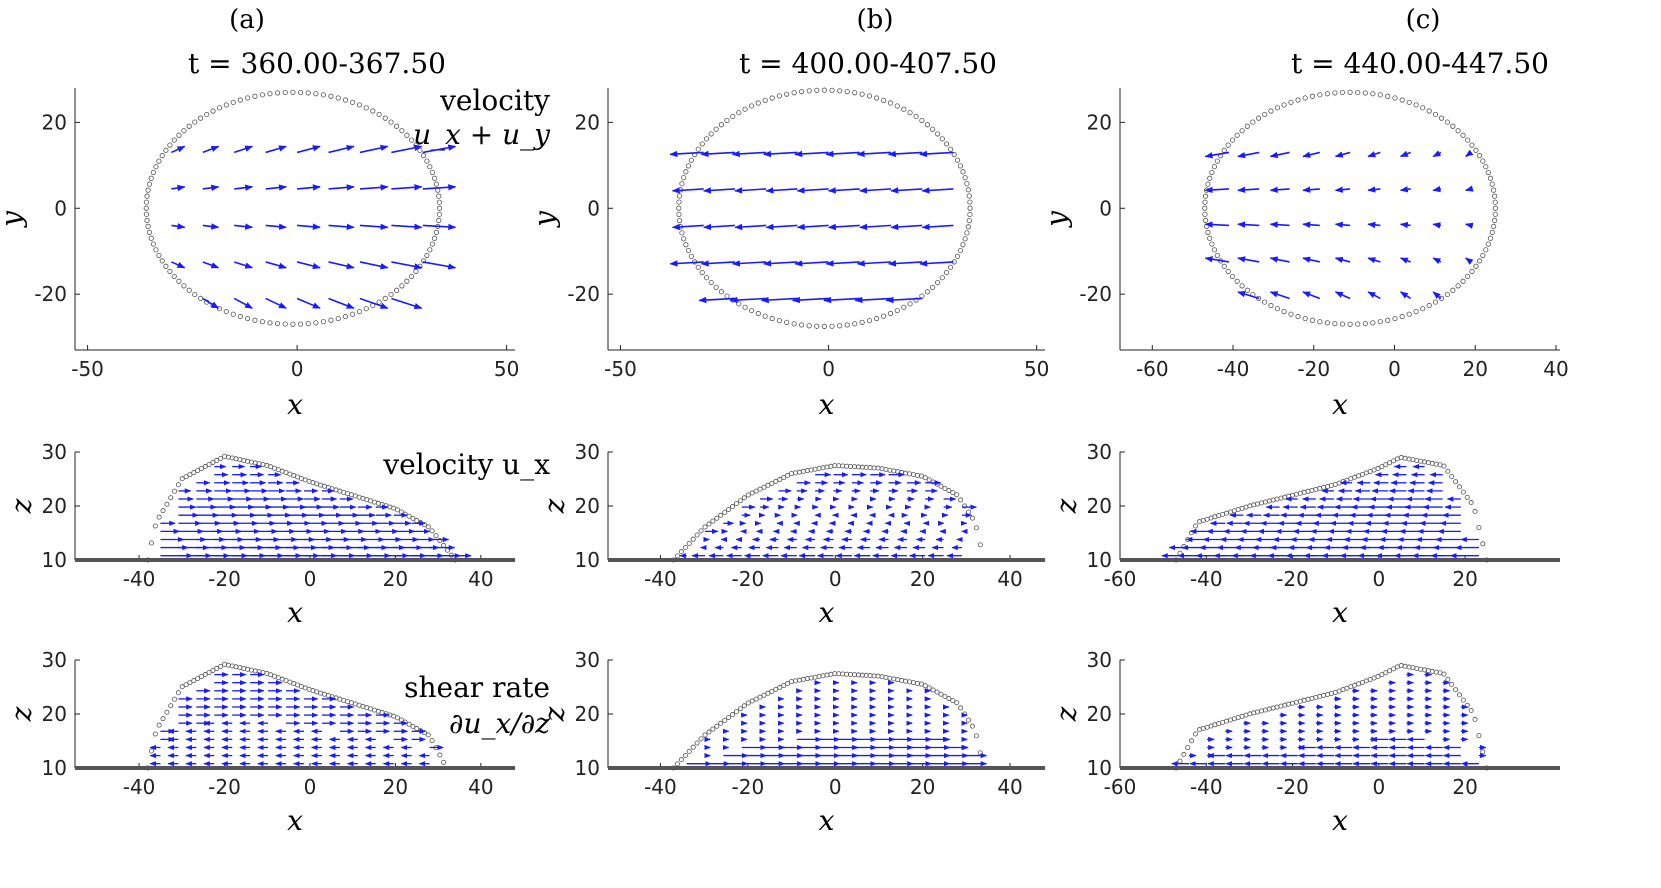 This screenshot has width=1661, height=888. Describe the element at coordinates (480, 787) in the screenshot. I see `x-tick-label: 40` at that location.